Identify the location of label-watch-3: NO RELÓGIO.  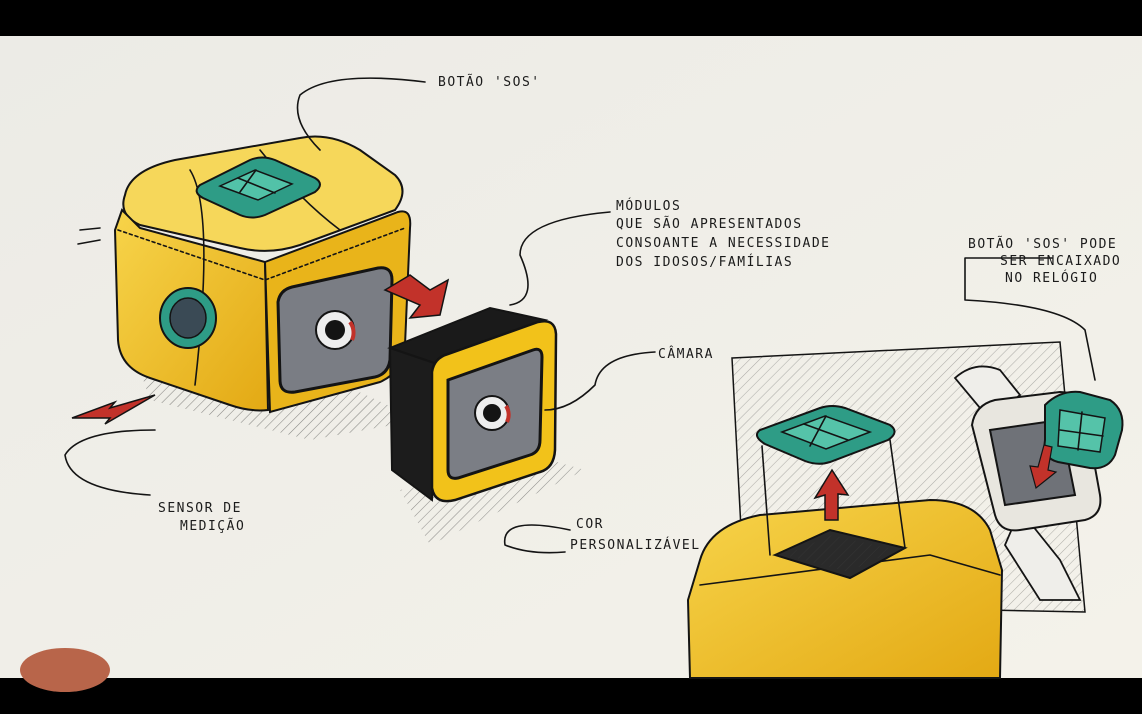
(1051, 278).